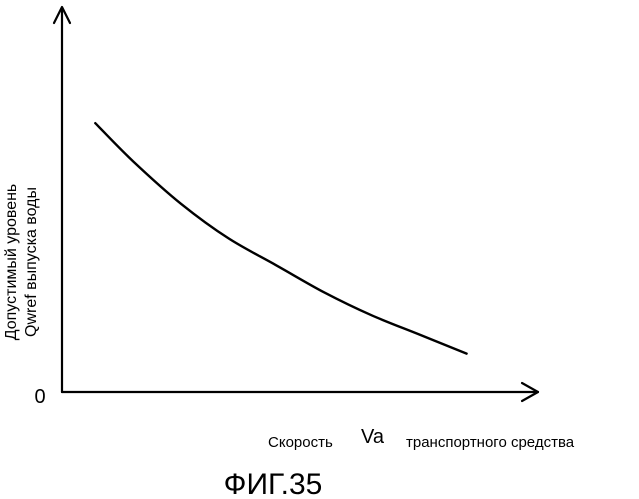 The image size is (639, 499). Describe the element at coordinates (31, 262) in the screenshot. I see `y-axis-label-line-2: Qwref выпуска воды` at that location.